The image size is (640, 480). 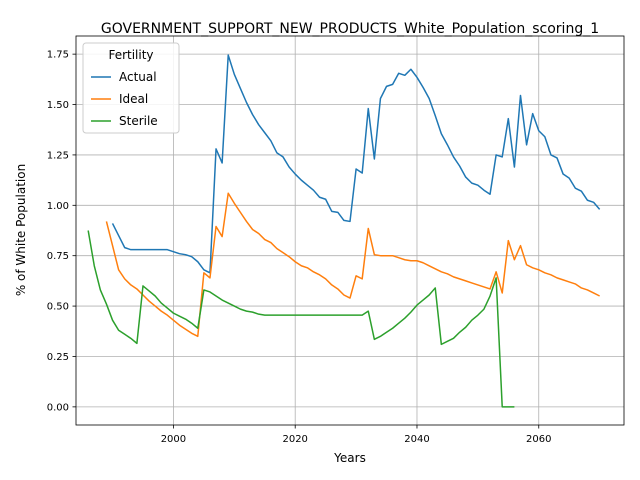 I want to click on y-tick-label: 0.75, so click(x=58, y=256).